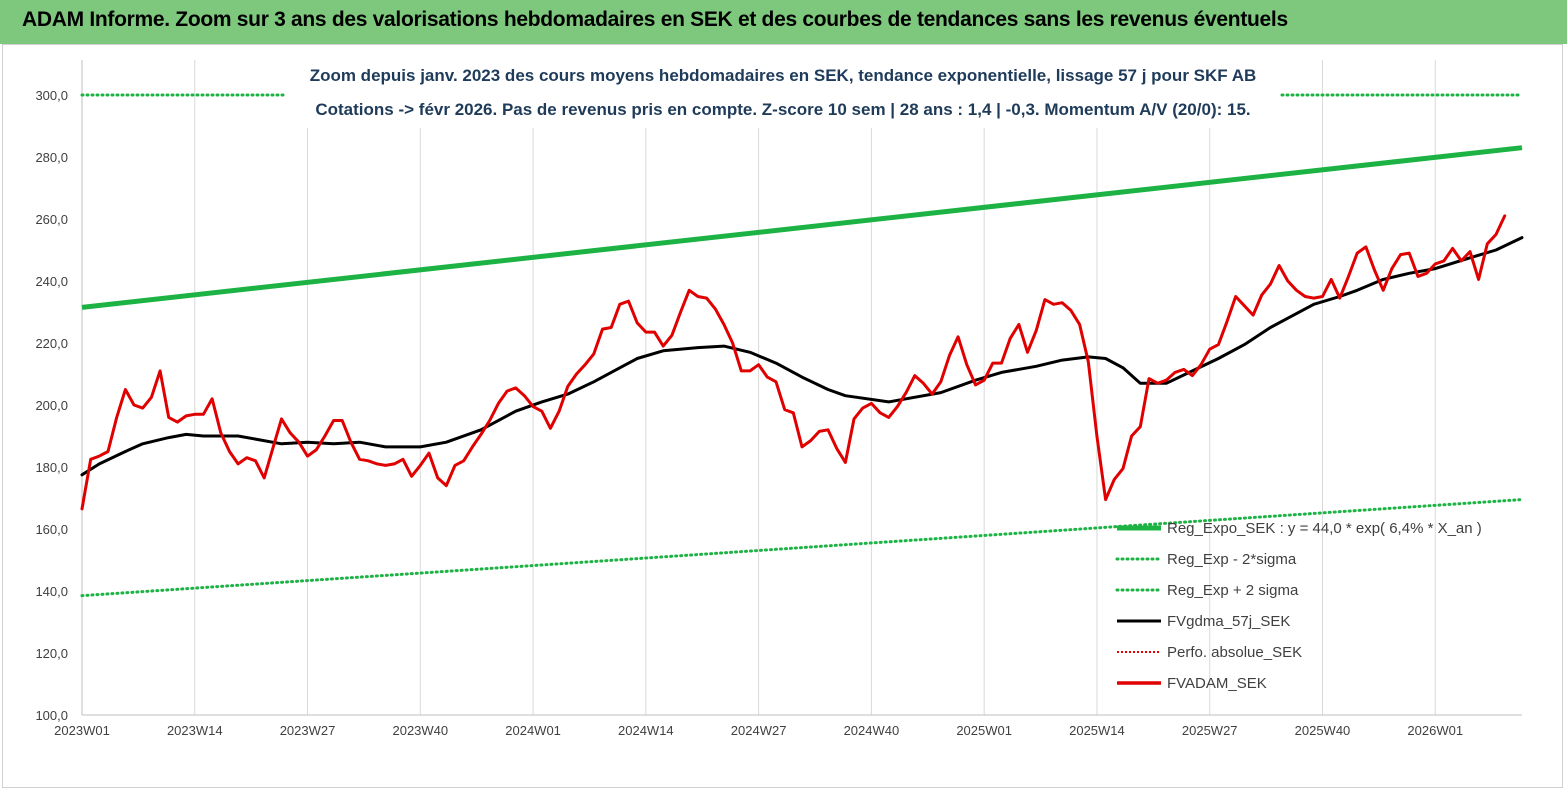  Describe the element at coordinates (646, 730) in the screenshot. I see `x-tick-label: 2024W14` at that location.